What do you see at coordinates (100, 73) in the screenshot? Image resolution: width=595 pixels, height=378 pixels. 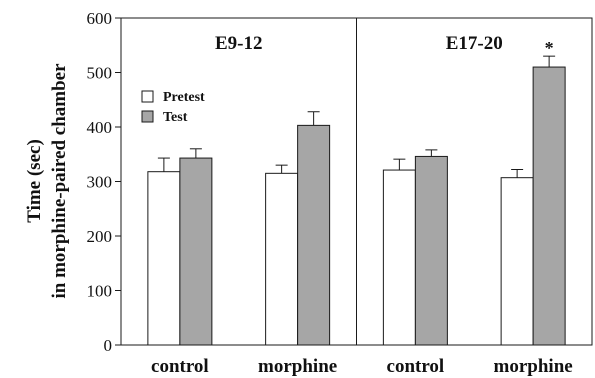 I see `y-tick-label: 500` at bounding box center [100, 73].